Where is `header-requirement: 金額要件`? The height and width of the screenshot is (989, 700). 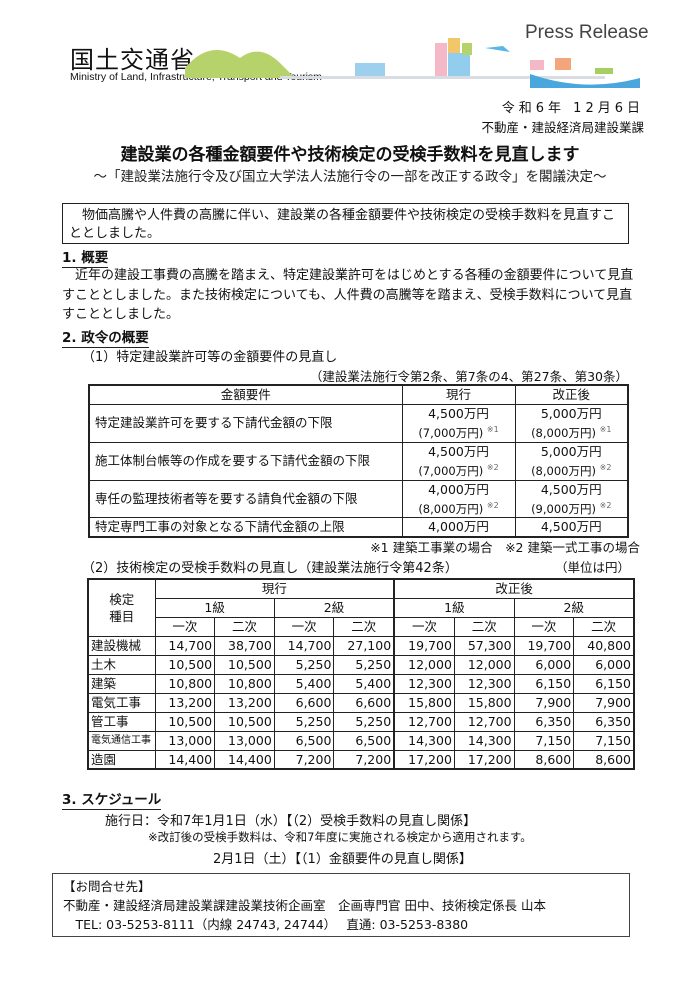 header-requirement: 金額要件 is located at coordinates (245, 394).